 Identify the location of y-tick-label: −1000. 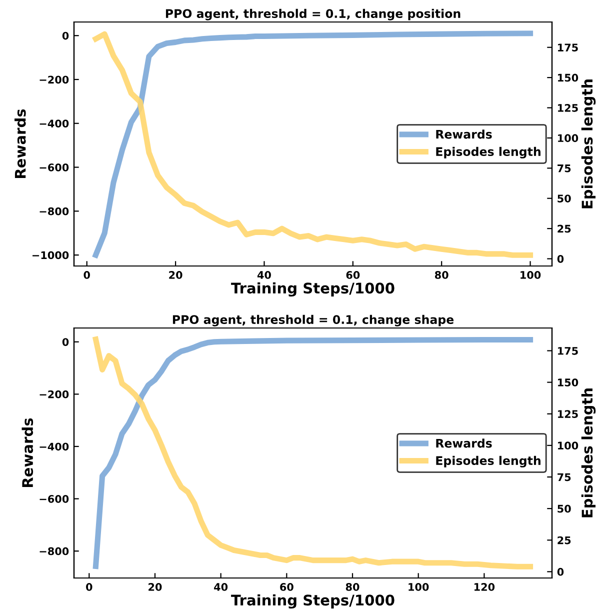
(50, 255).